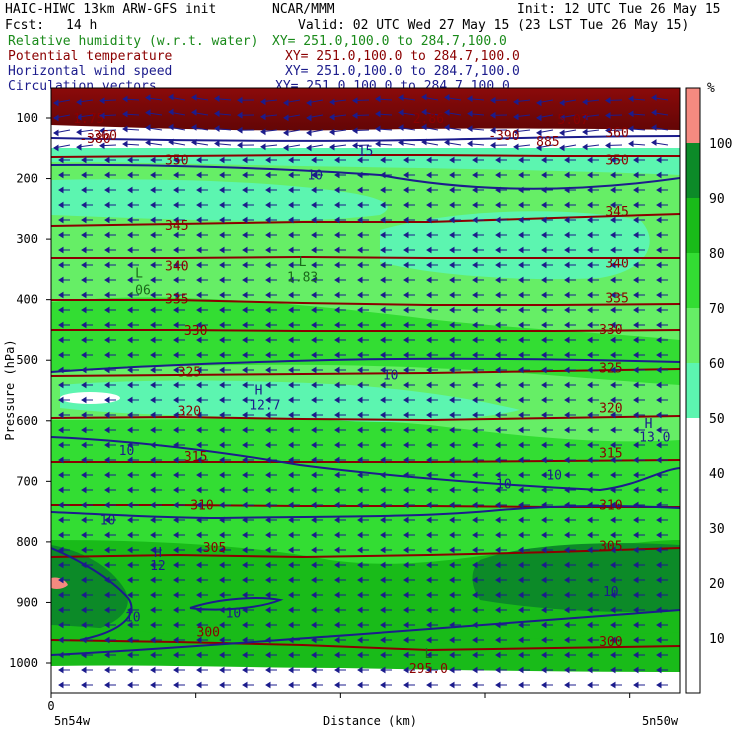 The height and width of the screenshot is (740, 740). I want to click on y-tick-label: 700, so click(27, 481).